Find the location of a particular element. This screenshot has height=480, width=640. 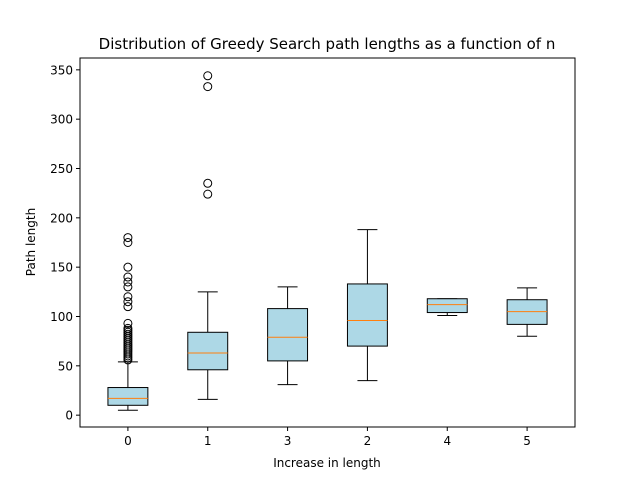

y-axis-label: Path length is located at coordinates (31, 242).